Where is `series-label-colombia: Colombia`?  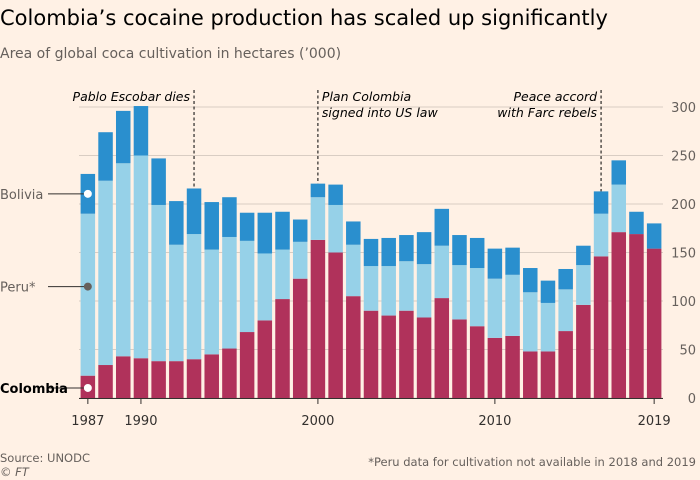 series-label-colombia: Colombia is located at coordinates (34, 389).